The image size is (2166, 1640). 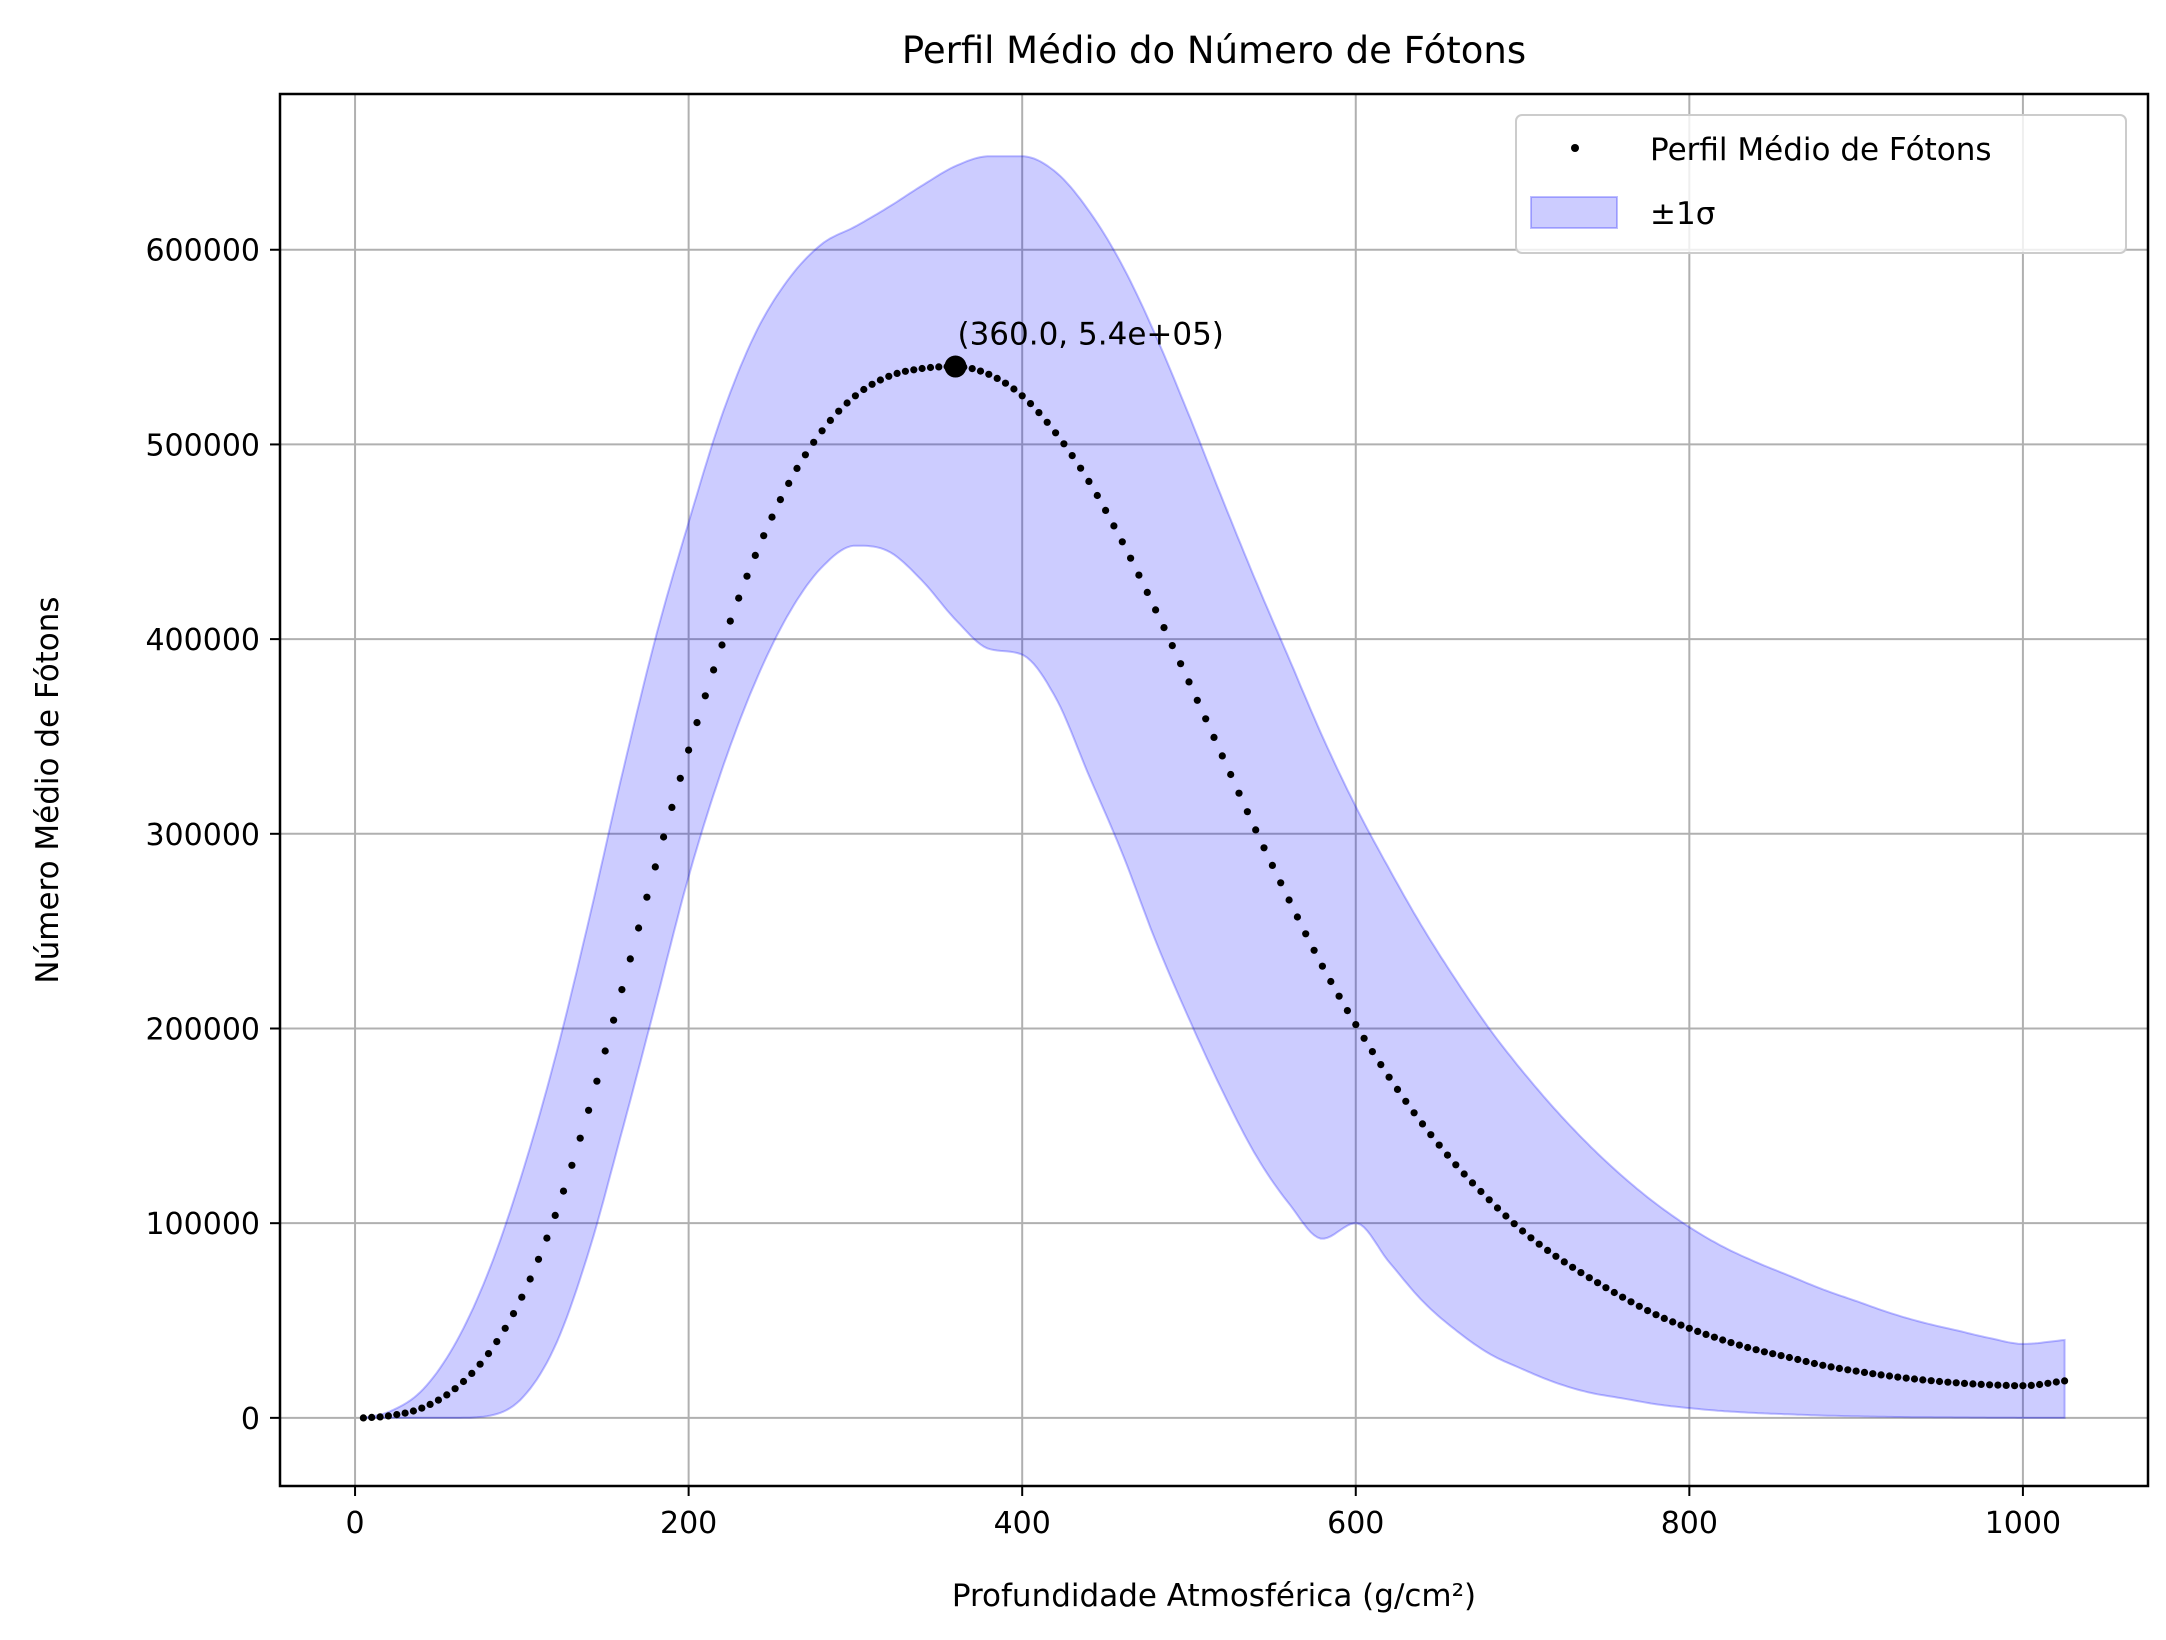 What do you see at coordinates (1214, 1596) in the screenshot?
I see `x-axis-label: Profundidade Atmosférica (g/cm²)` at bounding box center [1214, 1596].